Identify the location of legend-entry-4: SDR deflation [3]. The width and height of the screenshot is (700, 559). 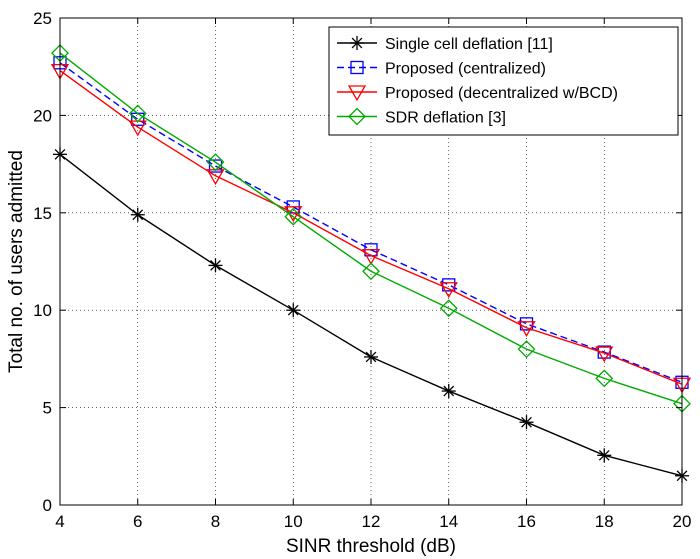
(421, 117).